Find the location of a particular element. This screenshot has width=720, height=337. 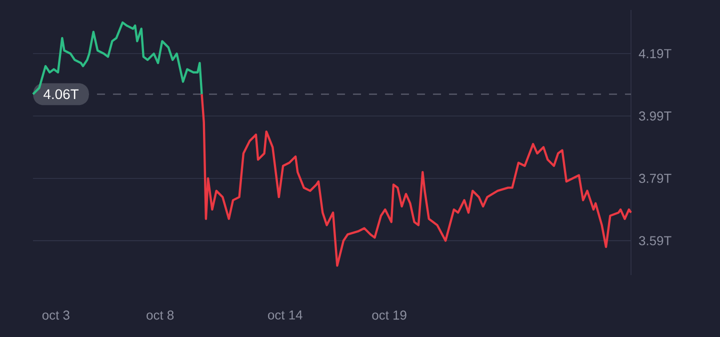

x-tick-label: oct 3 is located at coordinates (56, 315).